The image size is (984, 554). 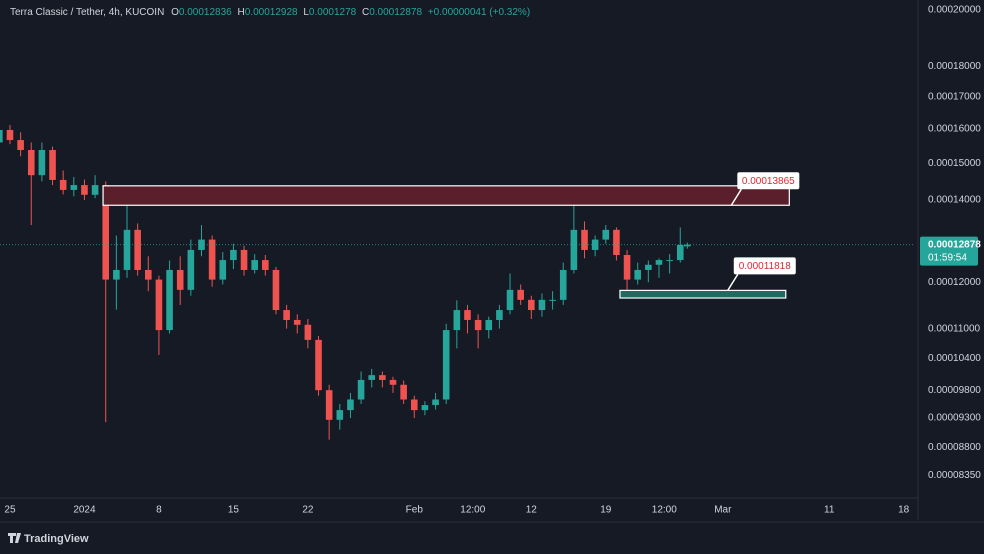 What do you see at coordinates (241, 12) in the screenshot?
I see `ohlc-prefix: H` at bounding box center [241, 12].